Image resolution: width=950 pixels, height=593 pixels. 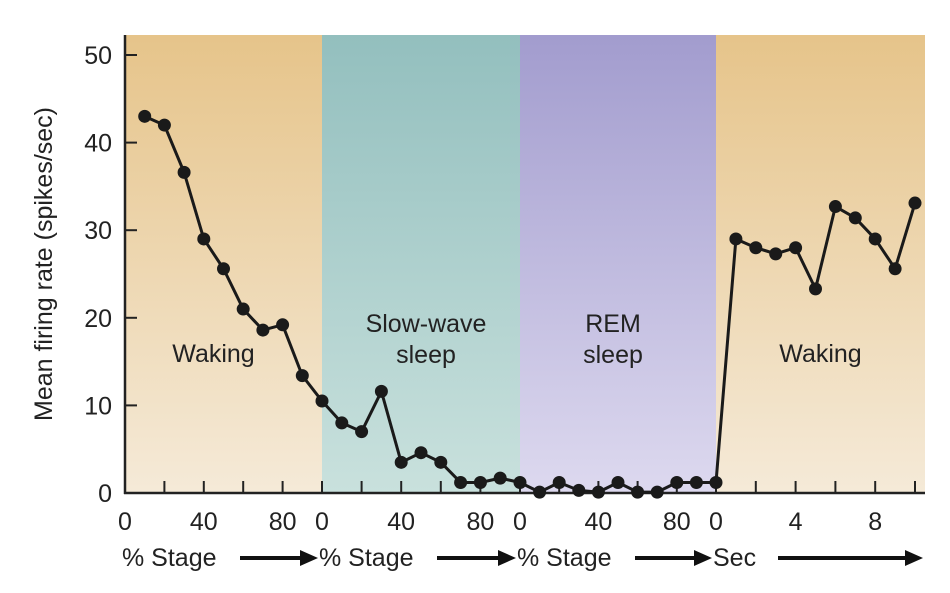 I want to click on y-tick-label: 40, so click(x=98, y=144).